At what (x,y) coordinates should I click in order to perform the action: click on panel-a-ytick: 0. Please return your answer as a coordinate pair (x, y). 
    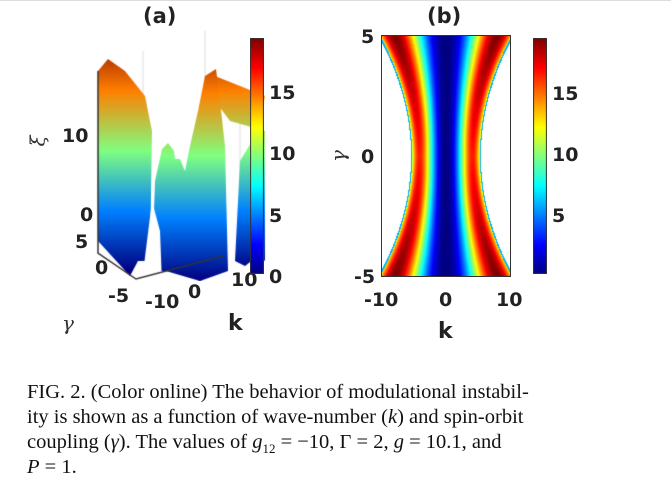
    Looking at the image, I should click on (102, 268).